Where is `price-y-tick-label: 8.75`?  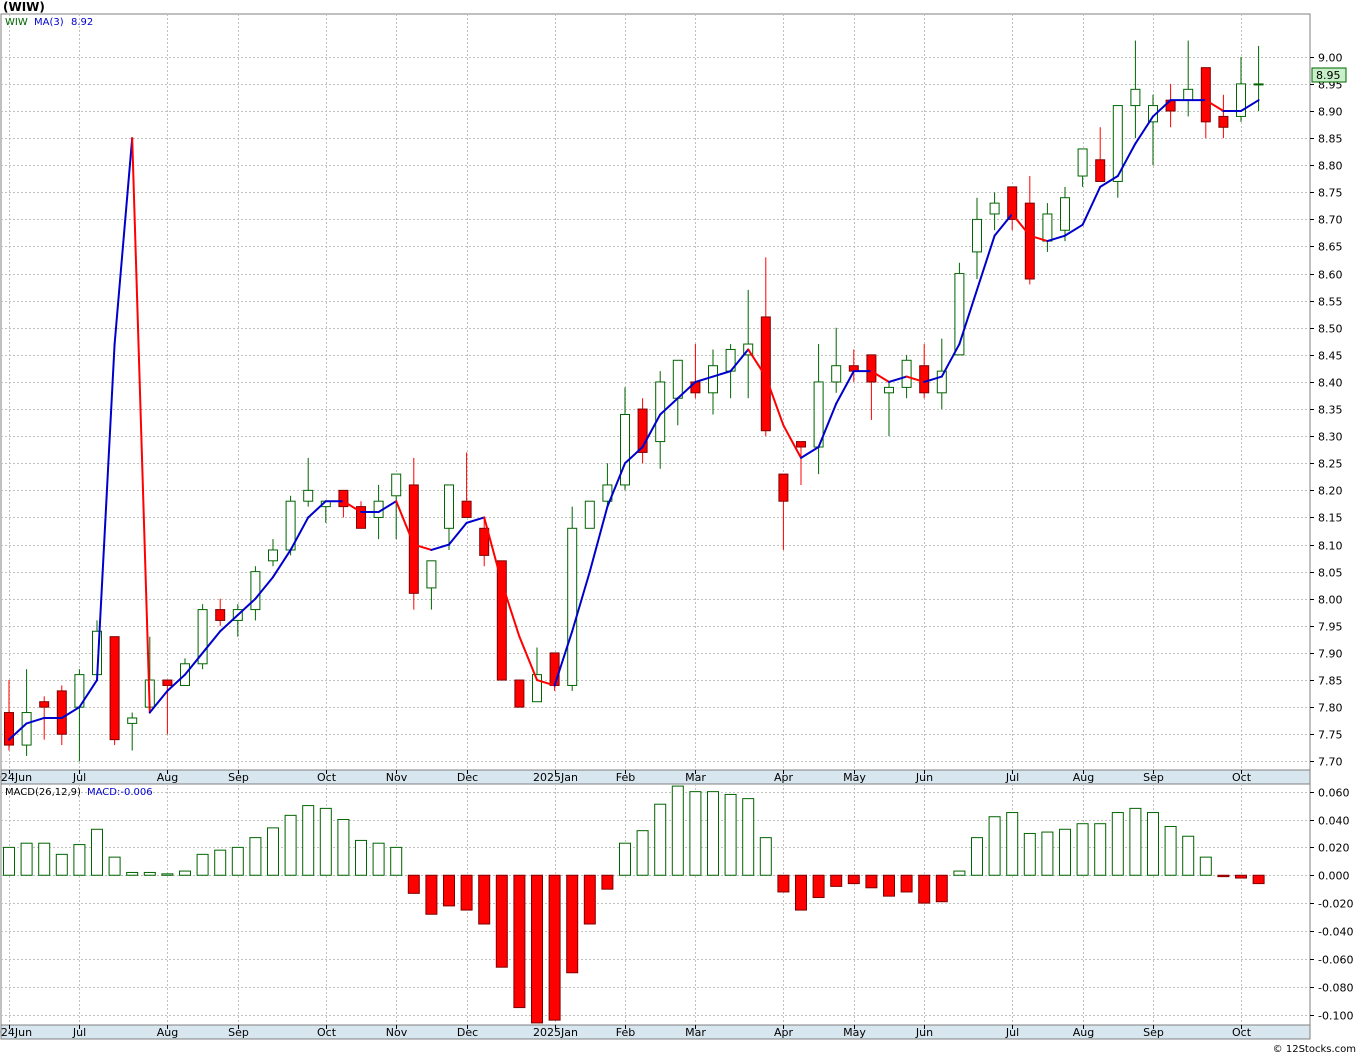 price-y-tick-label: 8.75 is located at coordinates (1330, 193).